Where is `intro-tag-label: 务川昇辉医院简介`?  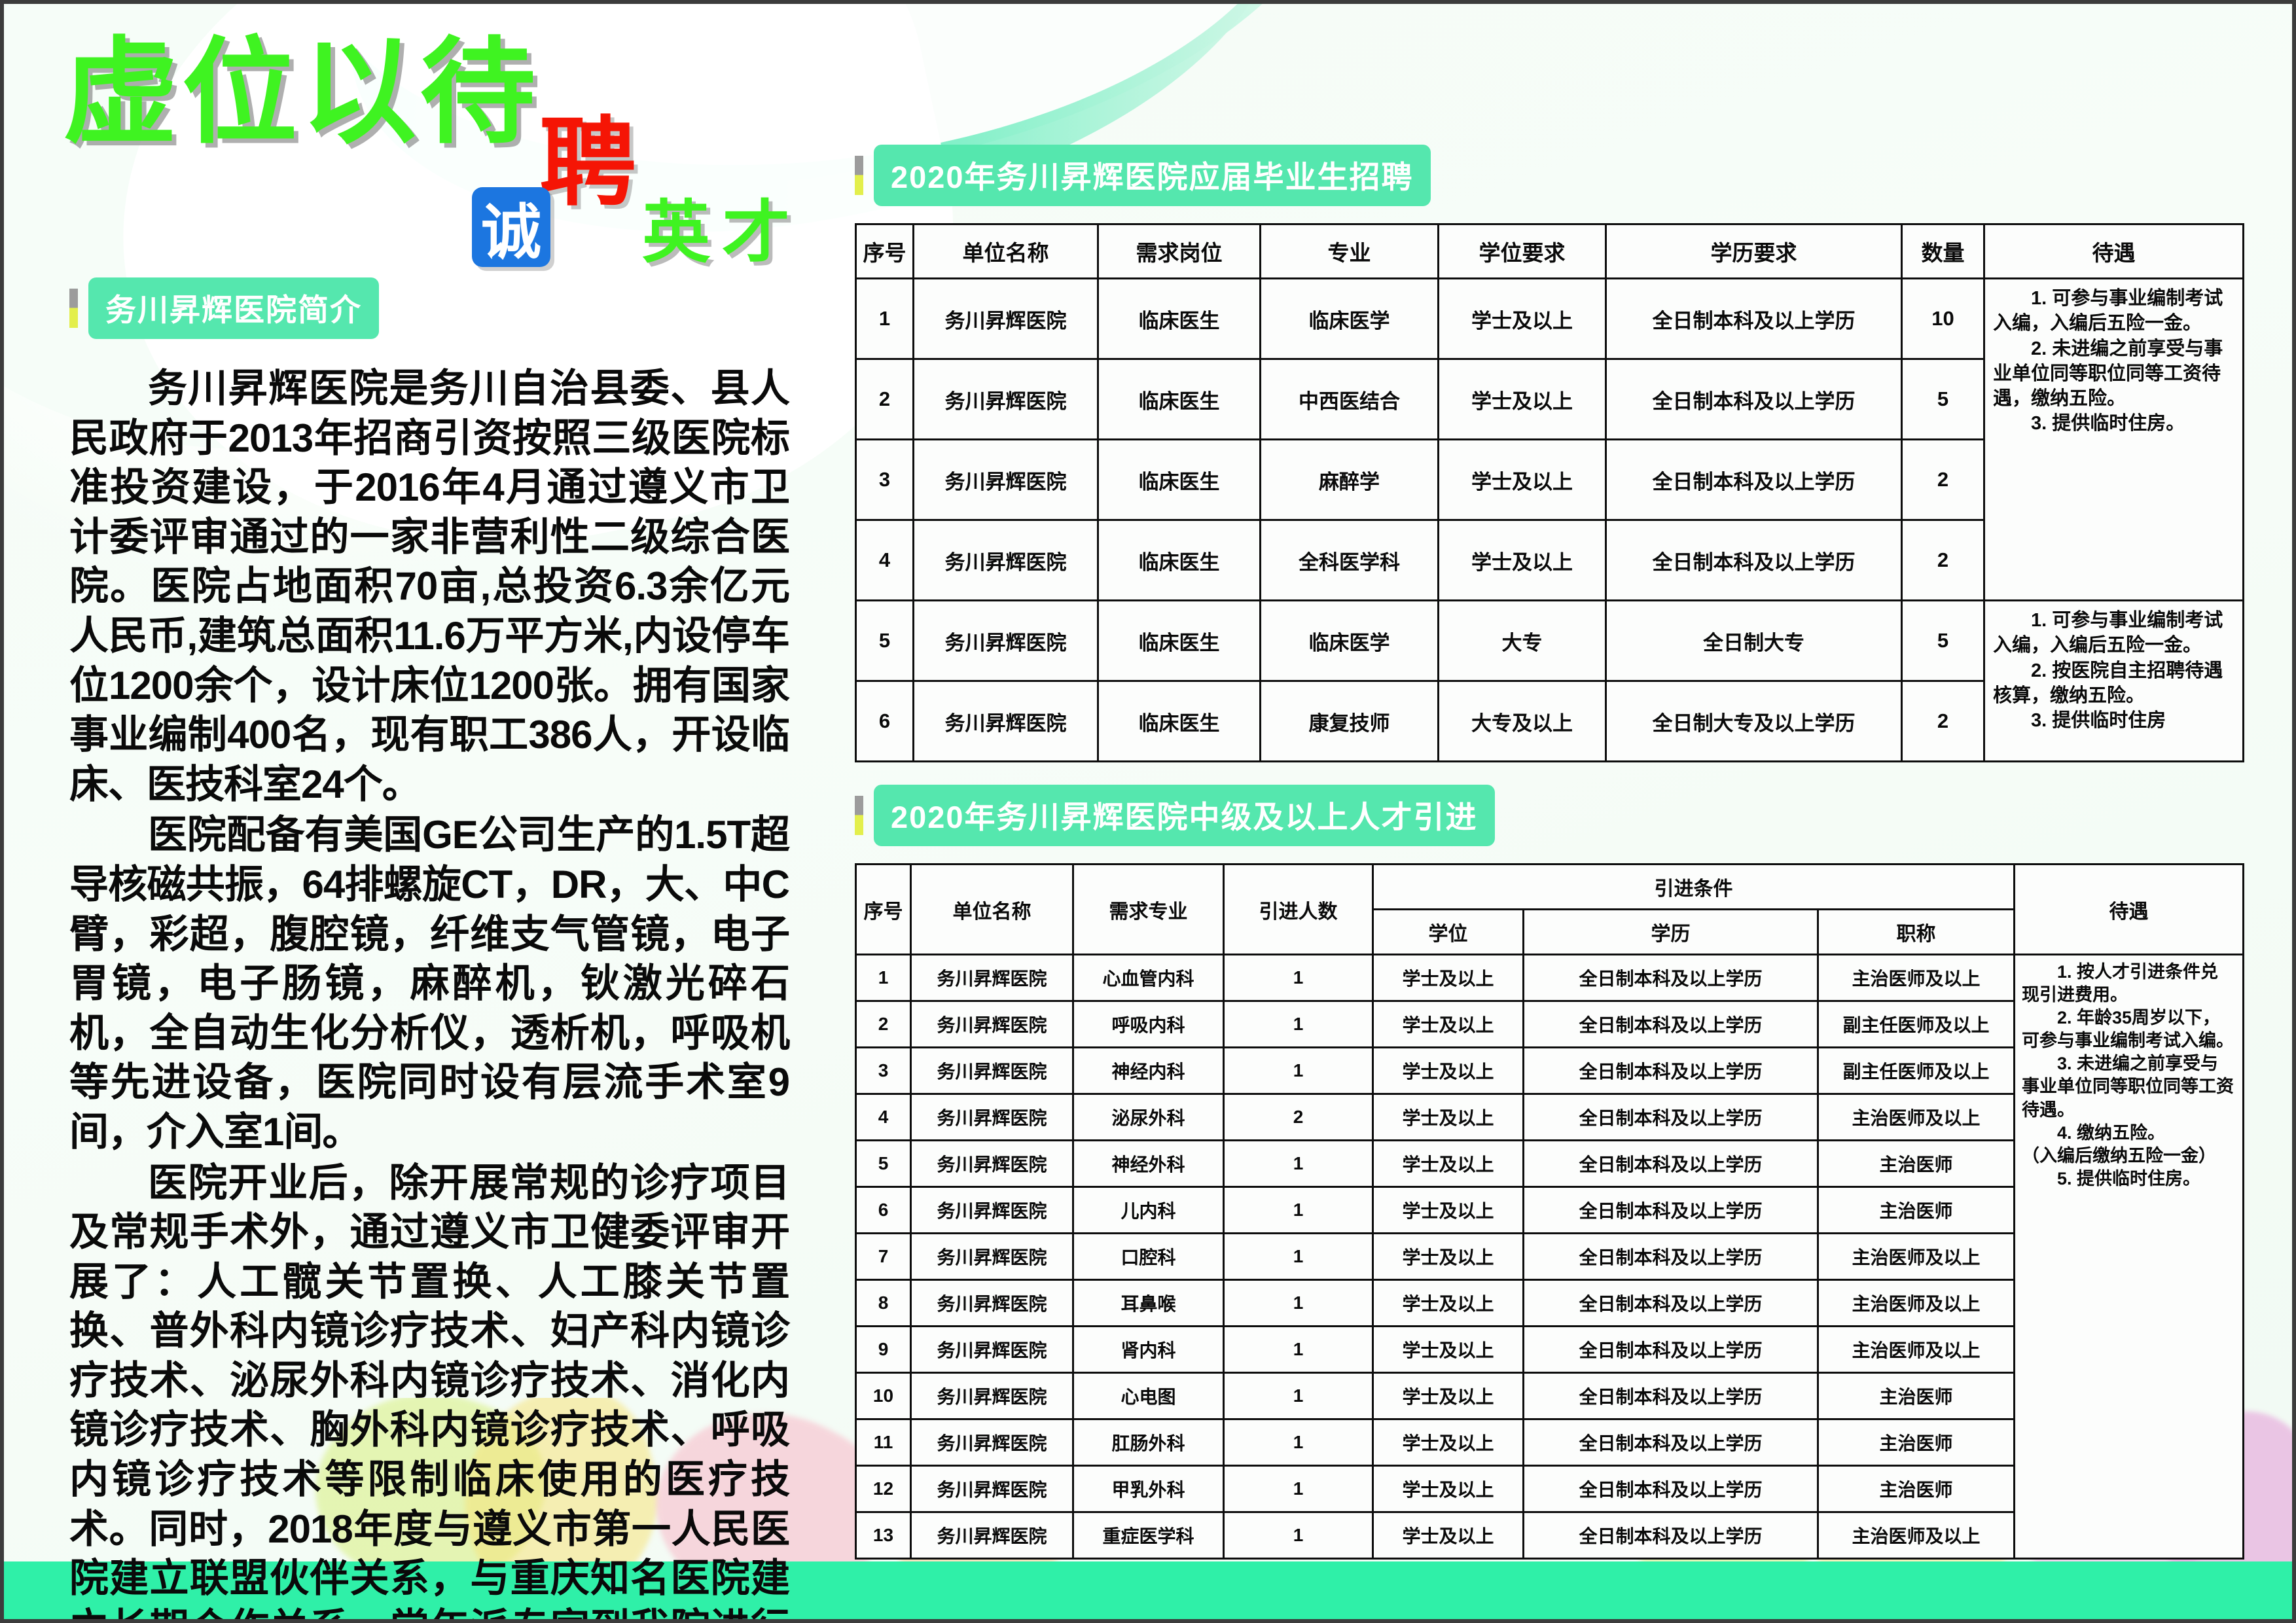 intro-tag-label: 务川昇辉医院简介 is located at coordinates (233, 308).